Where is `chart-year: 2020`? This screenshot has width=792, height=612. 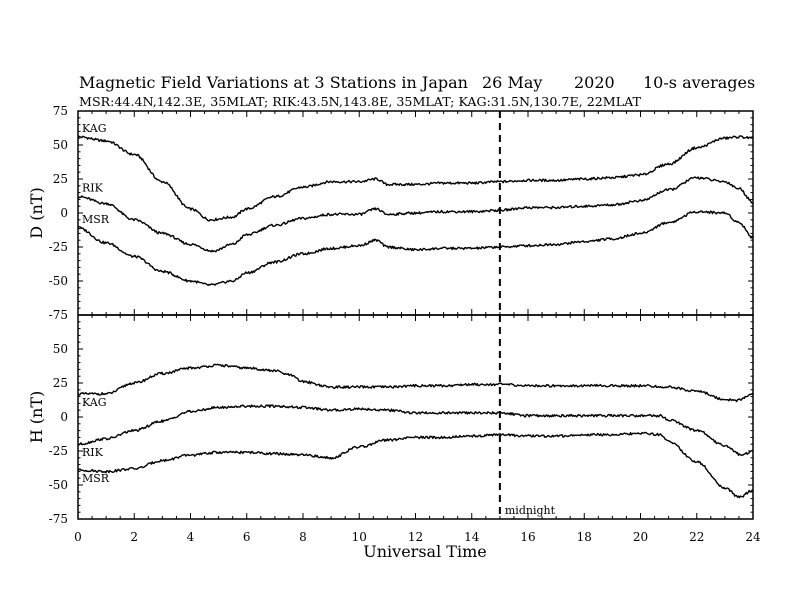
chart-year: 2020 is located at coordinates (594, 82).